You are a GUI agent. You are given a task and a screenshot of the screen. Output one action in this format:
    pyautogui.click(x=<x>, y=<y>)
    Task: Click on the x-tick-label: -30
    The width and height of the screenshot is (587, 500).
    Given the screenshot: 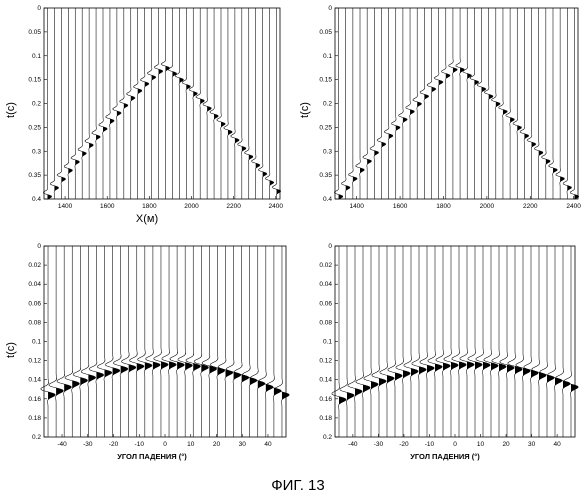 What is the action you would take?
    pyautogui.click(x=379, y=444)
    